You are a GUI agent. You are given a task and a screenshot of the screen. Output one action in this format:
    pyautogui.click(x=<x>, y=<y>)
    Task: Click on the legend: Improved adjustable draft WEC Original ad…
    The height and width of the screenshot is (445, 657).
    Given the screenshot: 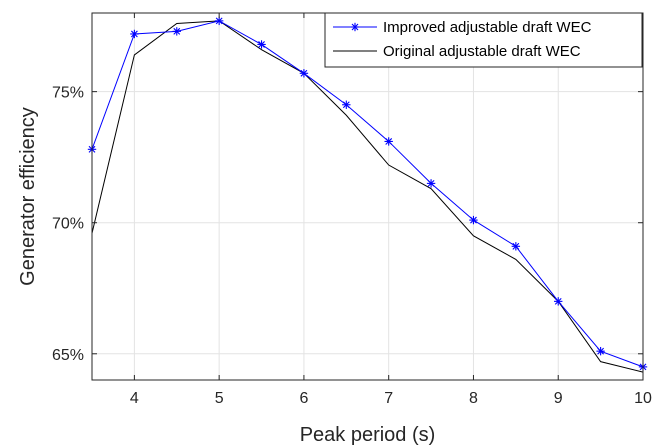 What is the action you would take?
    pyautogui.click(x=483, y=40)
    